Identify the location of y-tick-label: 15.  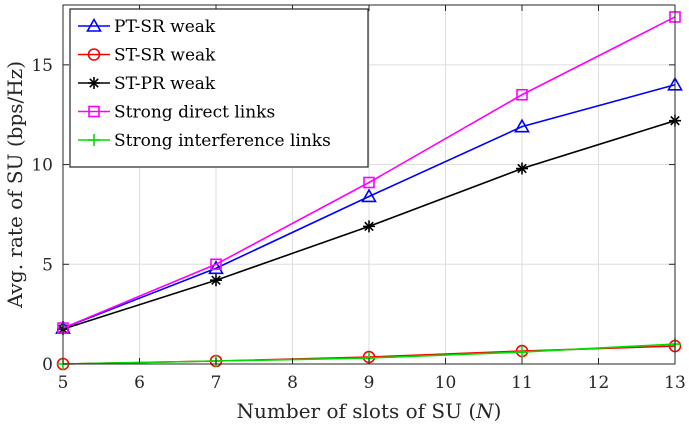
(42, 66).